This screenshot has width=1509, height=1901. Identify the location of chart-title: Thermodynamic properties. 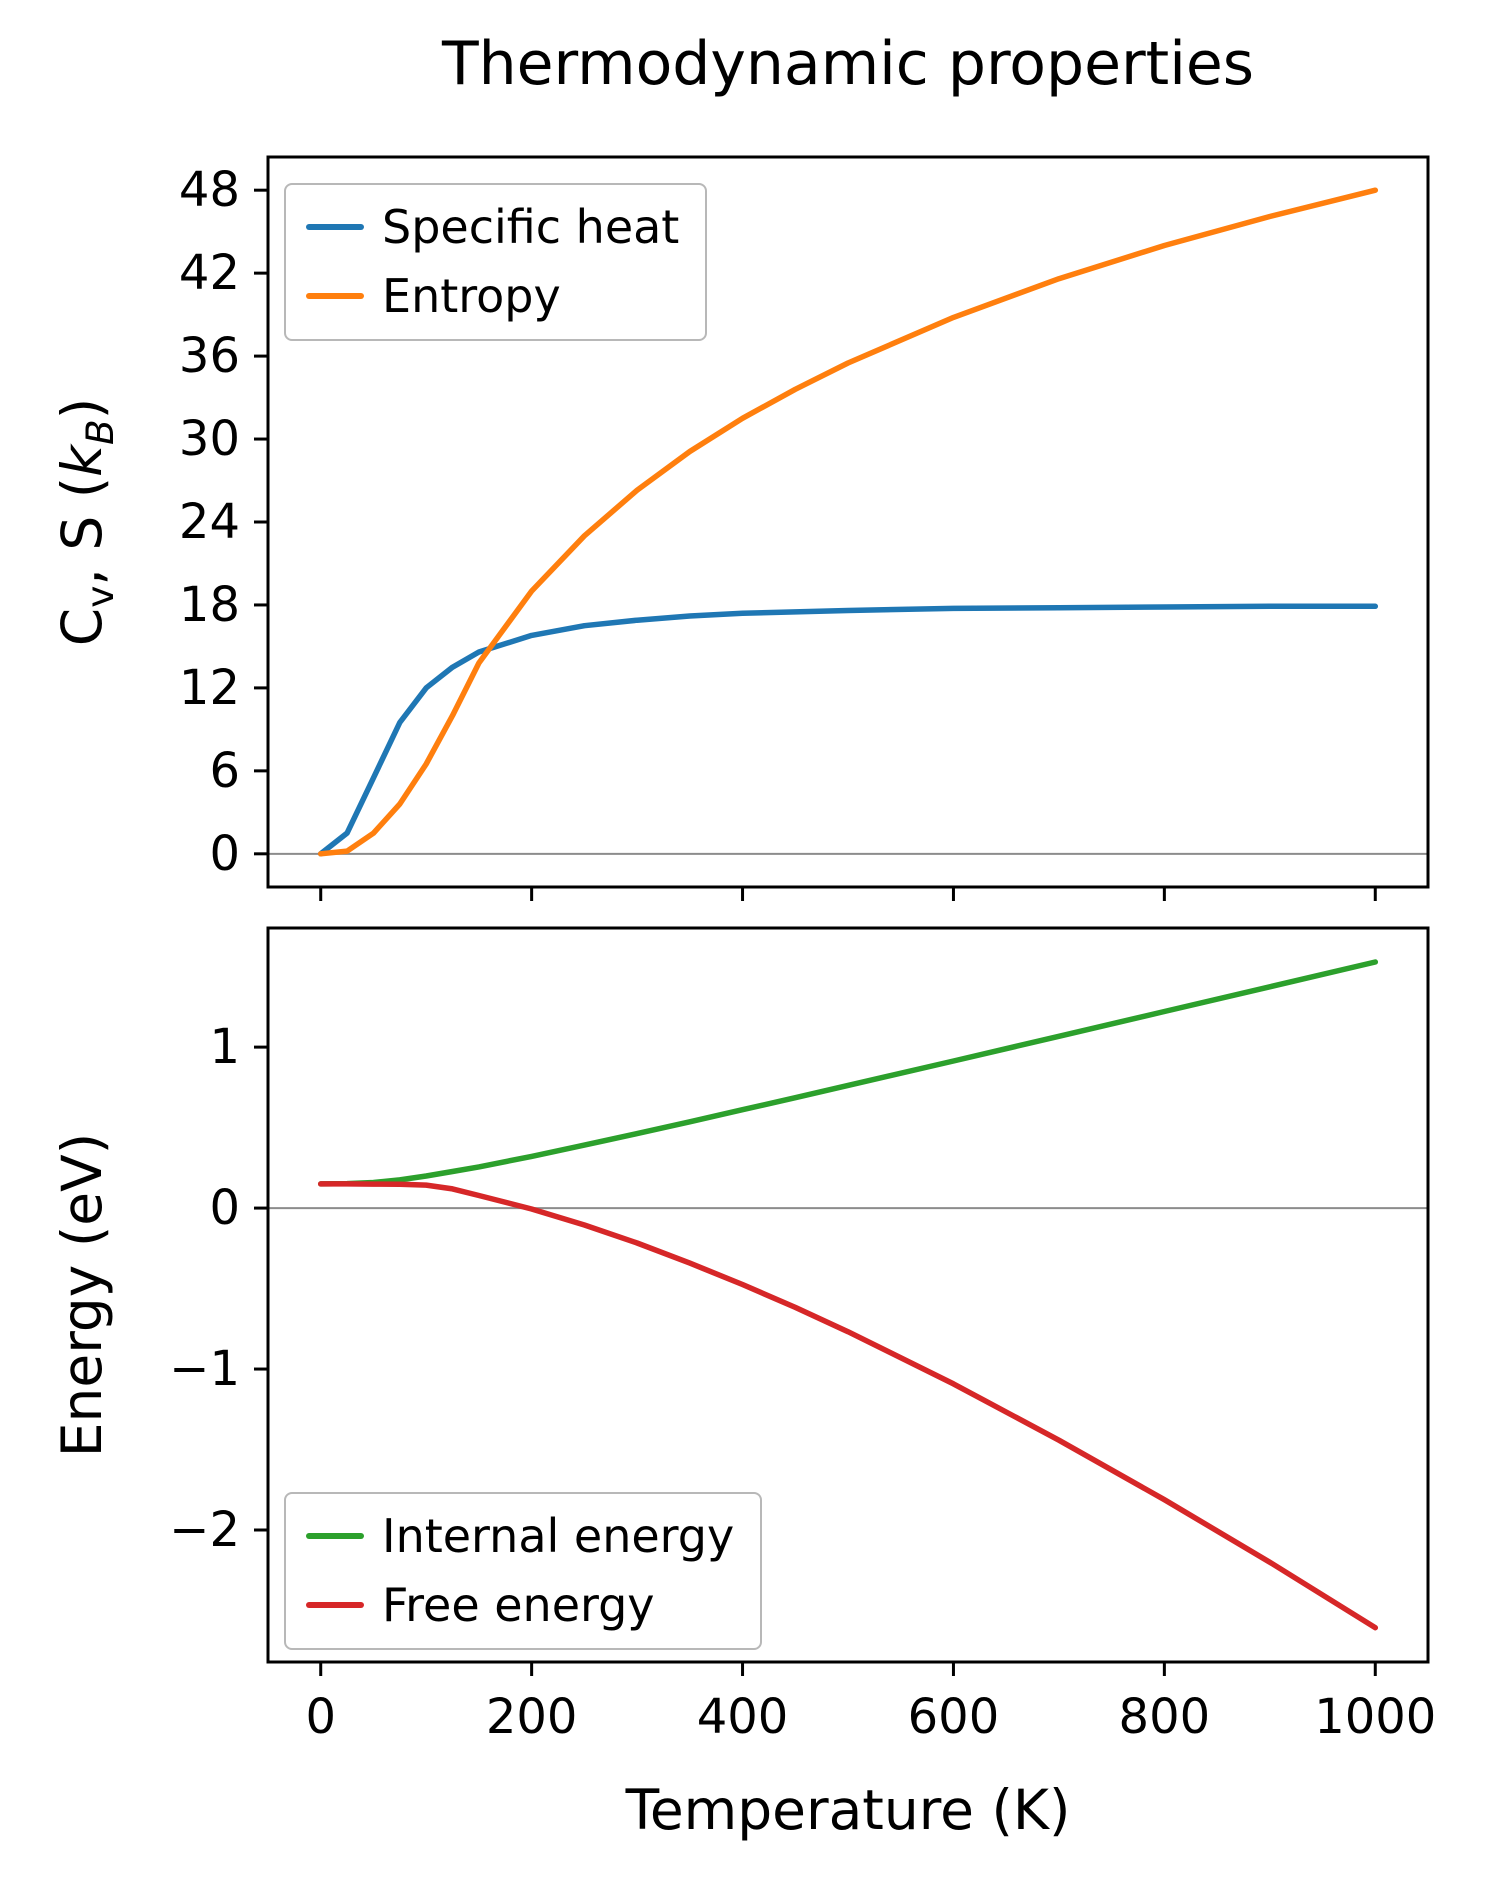
(848, 64).